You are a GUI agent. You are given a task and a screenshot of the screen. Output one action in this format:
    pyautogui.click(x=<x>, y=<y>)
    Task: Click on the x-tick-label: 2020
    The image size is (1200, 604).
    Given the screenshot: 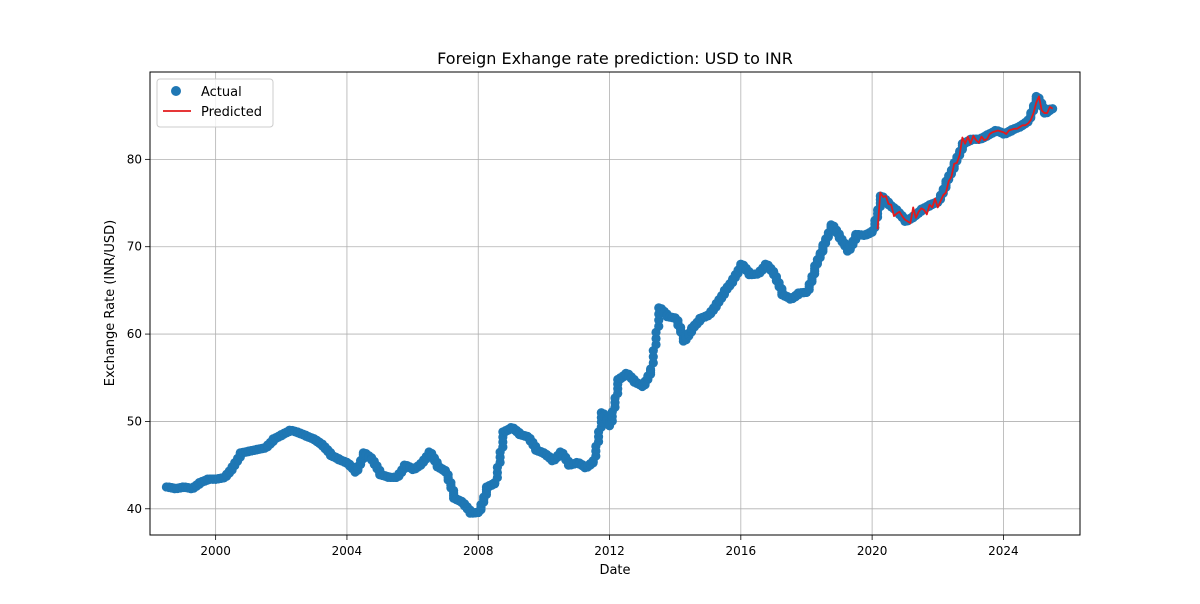 What is the action you would take?
    pyautogui.click(x=872, y=551)
    